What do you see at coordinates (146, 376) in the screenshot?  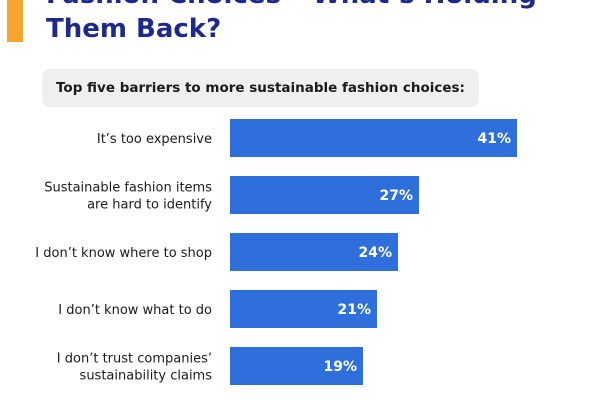 I see `category-label: sustainability claims` at bounding box center [146, 376].